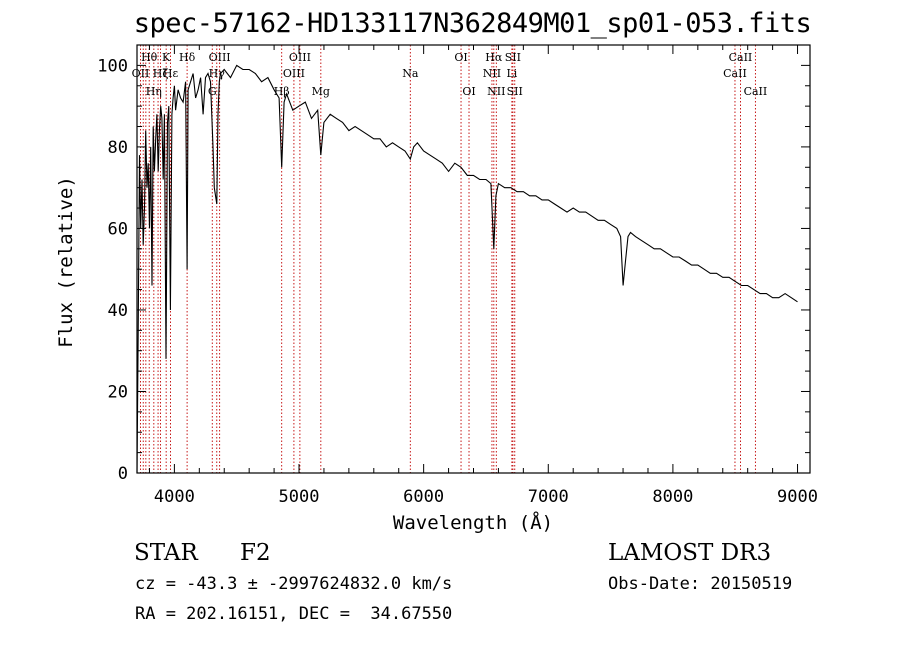 The height and width of the screenshot is (649, 900). Describe the element at coordinates (494, 57) in the screenshot. I see `line-label: Hα` at that location.